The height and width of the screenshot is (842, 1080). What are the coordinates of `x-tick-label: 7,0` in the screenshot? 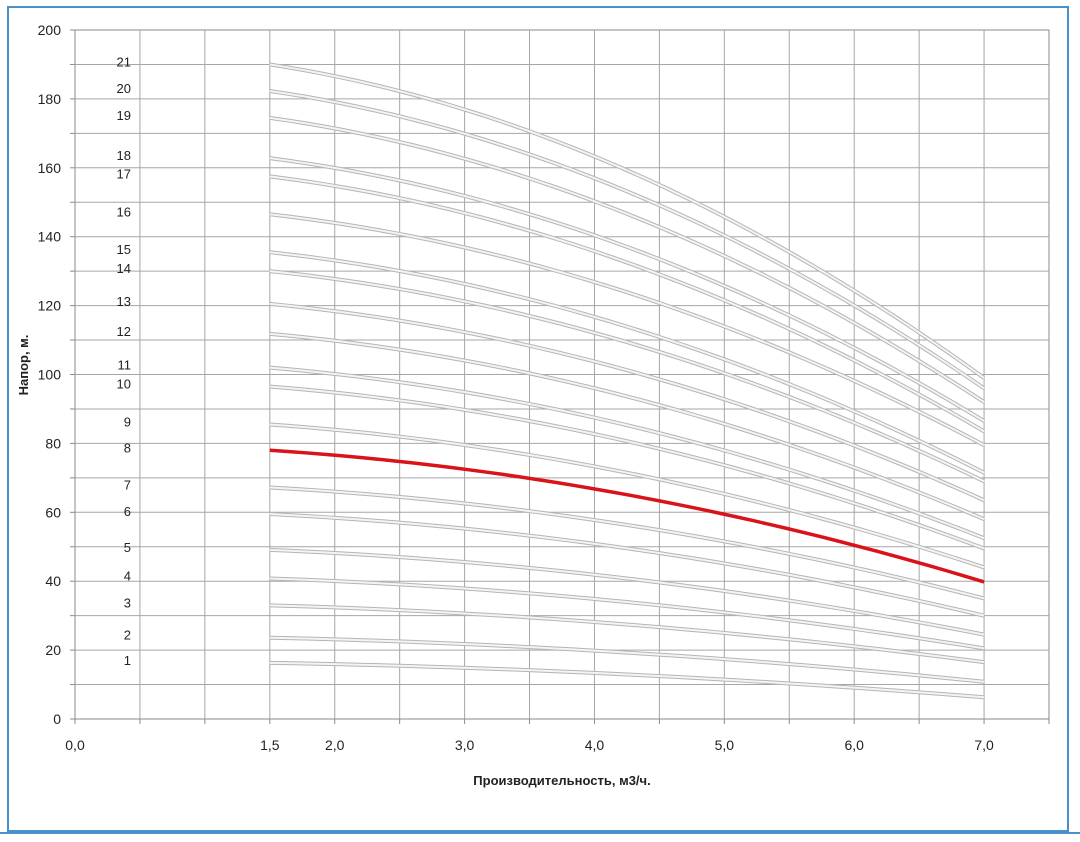 It's located at (984, 745).